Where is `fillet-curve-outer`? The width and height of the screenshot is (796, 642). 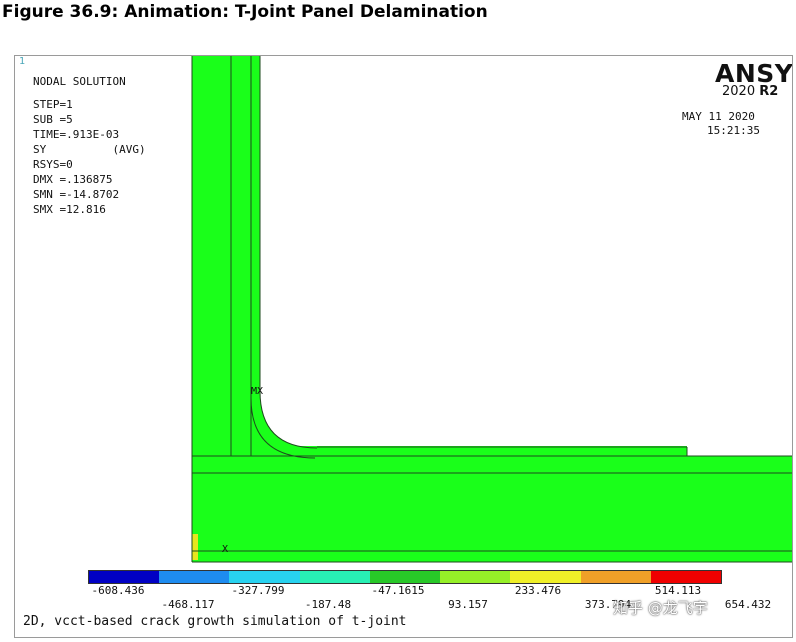 fillet-curve-outer is located at coordinates (288, 419).